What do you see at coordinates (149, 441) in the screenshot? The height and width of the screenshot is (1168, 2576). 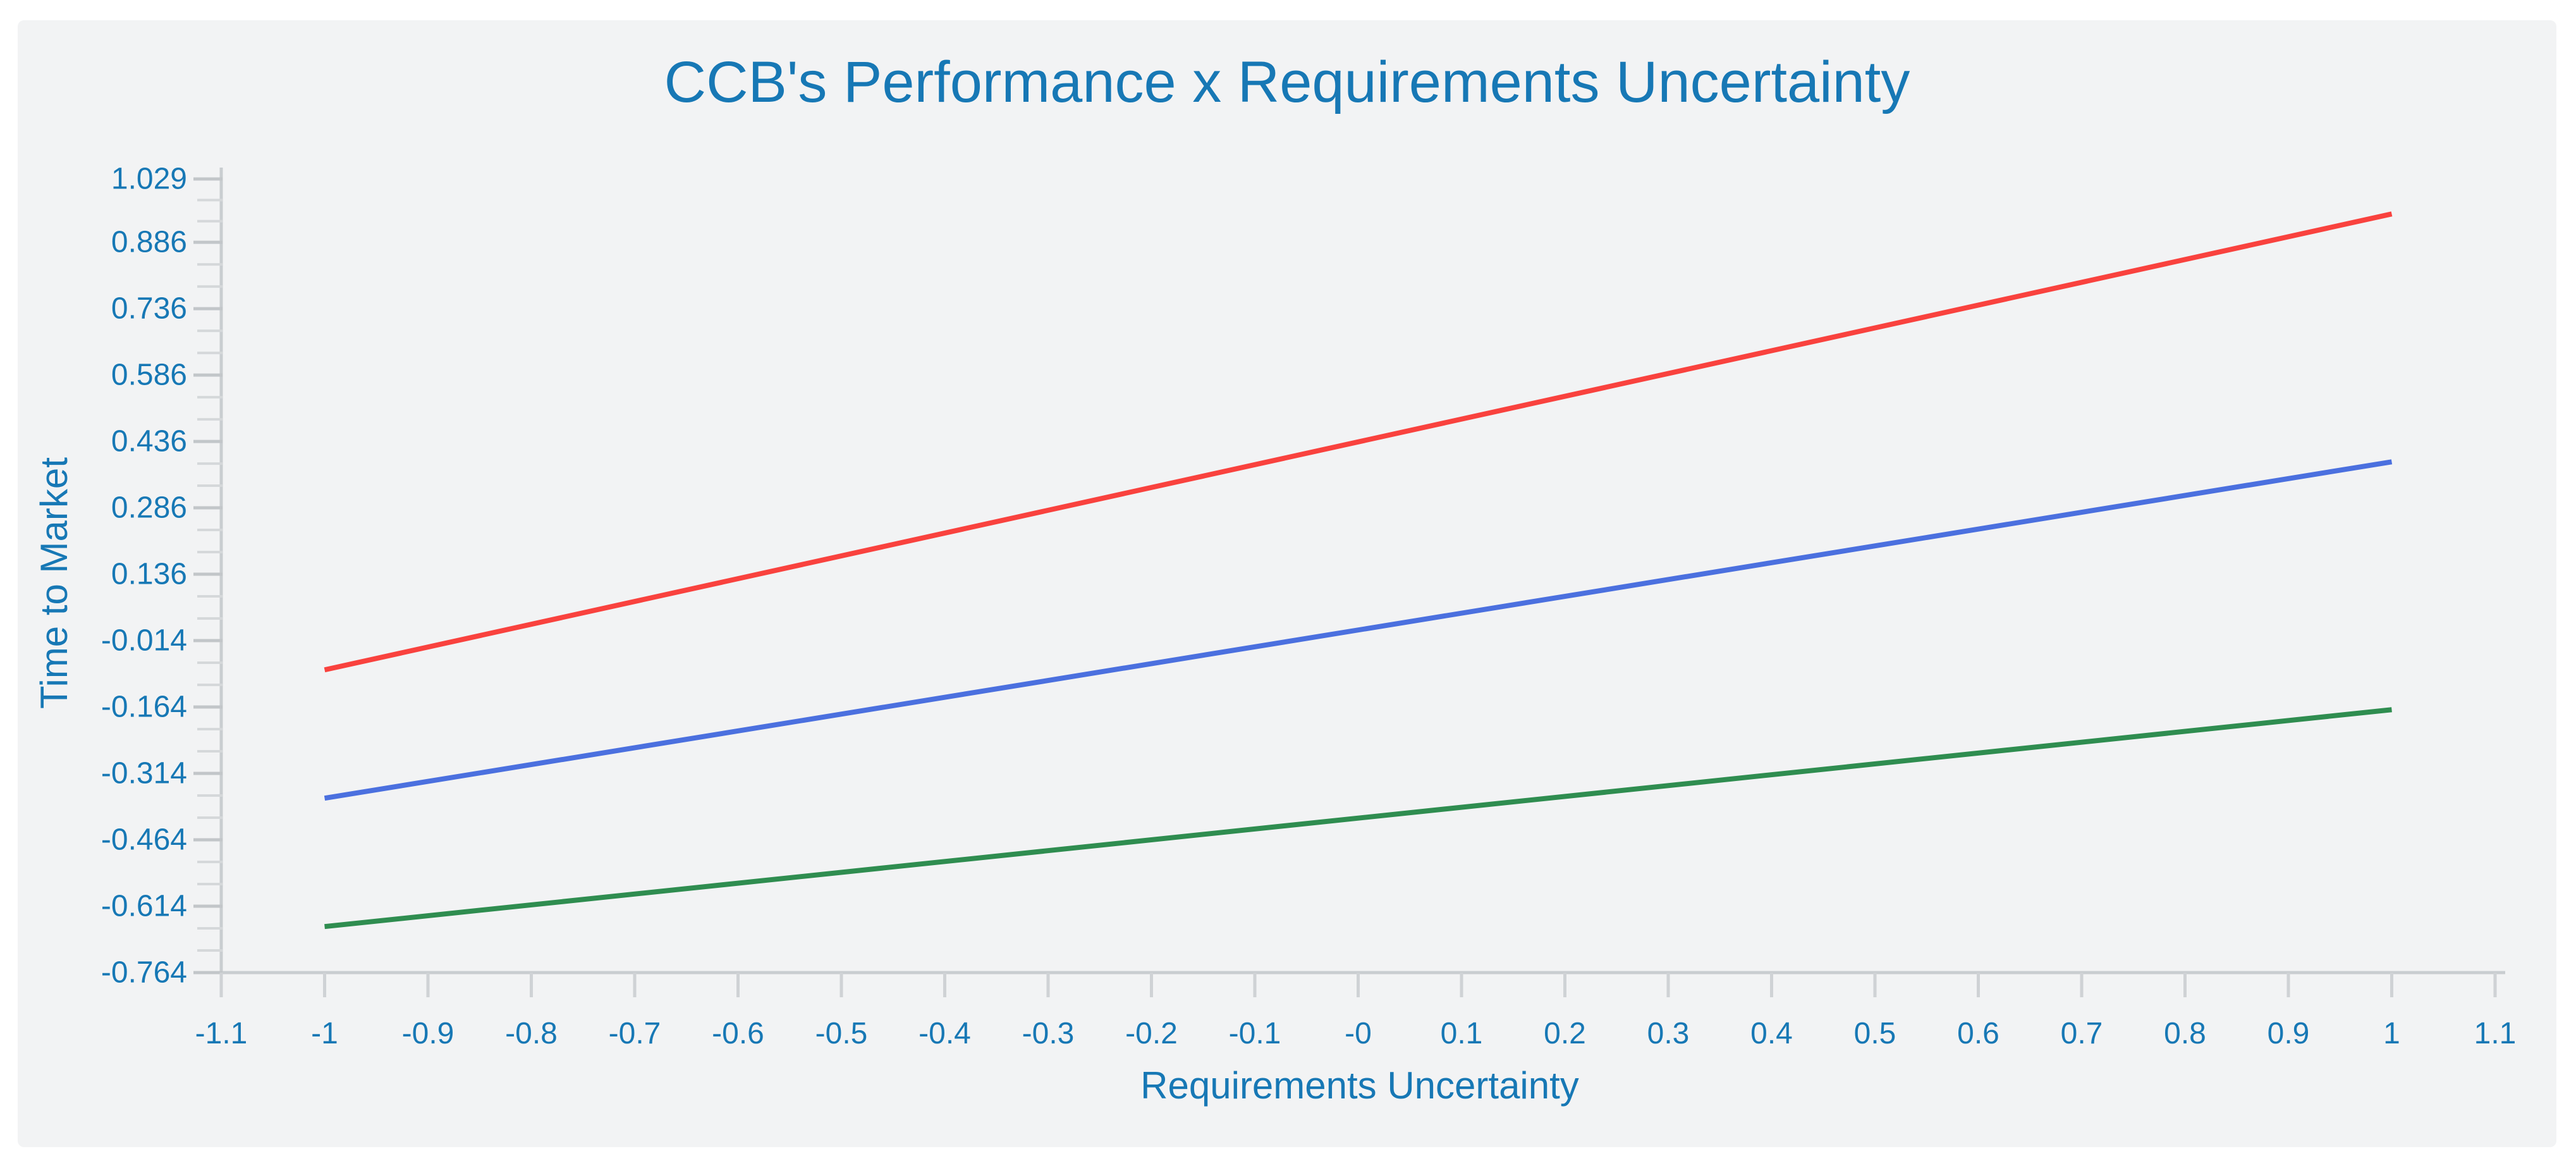 I see `y-tick-label: 0.436` at bounding box center [149, 441].